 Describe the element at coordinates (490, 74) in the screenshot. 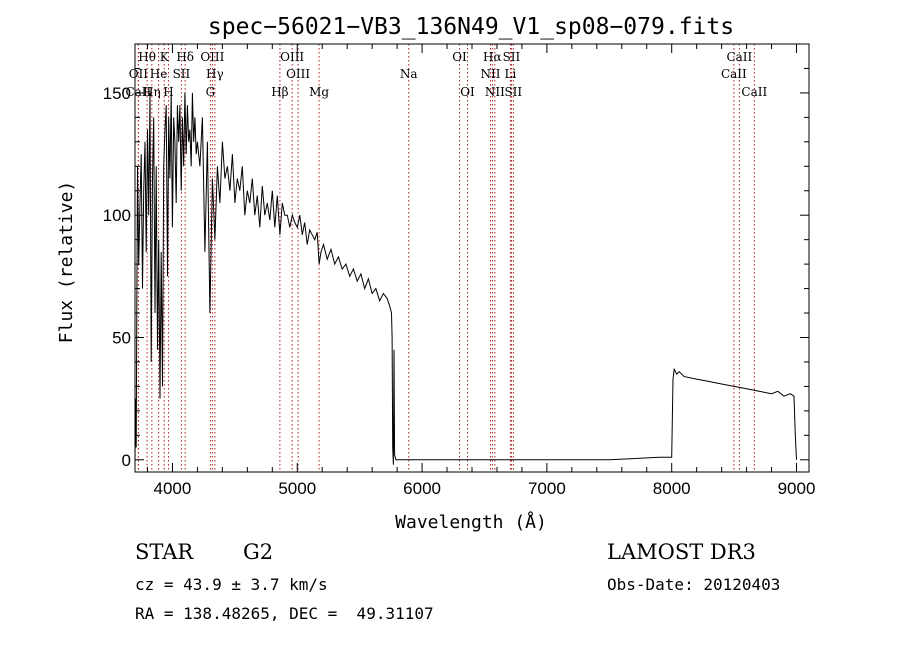

I see `line-label-20: NII` at that location.